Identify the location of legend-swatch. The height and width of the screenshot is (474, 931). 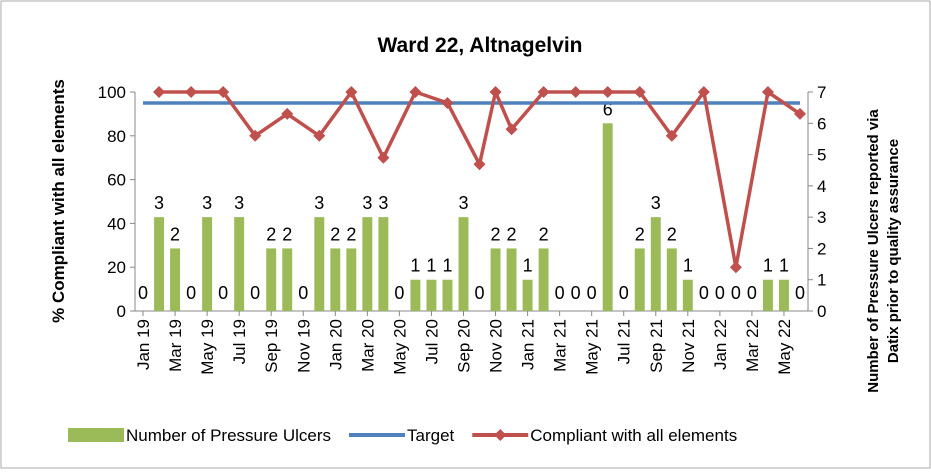
(96, 435).